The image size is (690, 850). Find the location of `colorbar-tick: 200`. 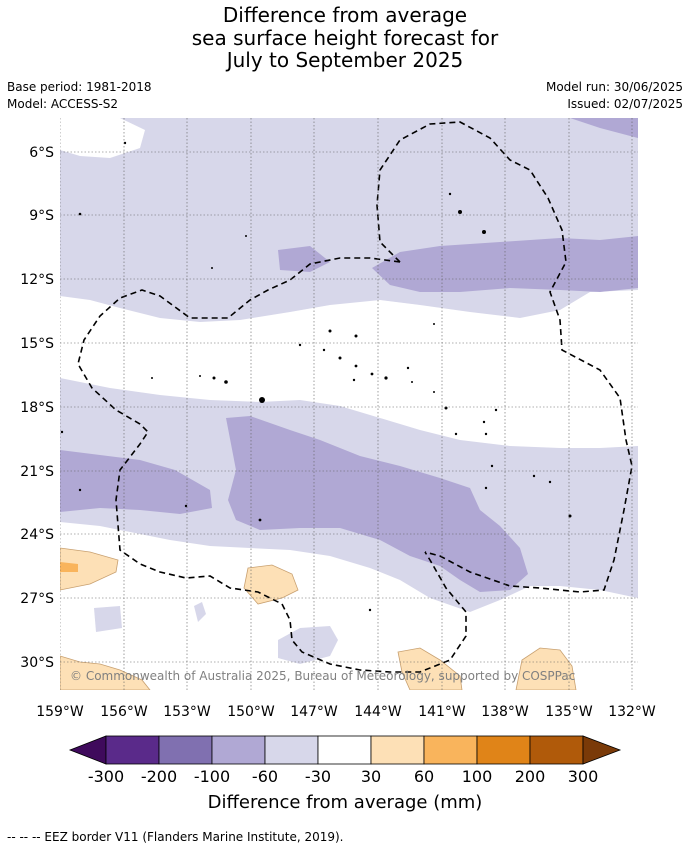

colorbar-tick: 200 is located at coordinates (530, 776).